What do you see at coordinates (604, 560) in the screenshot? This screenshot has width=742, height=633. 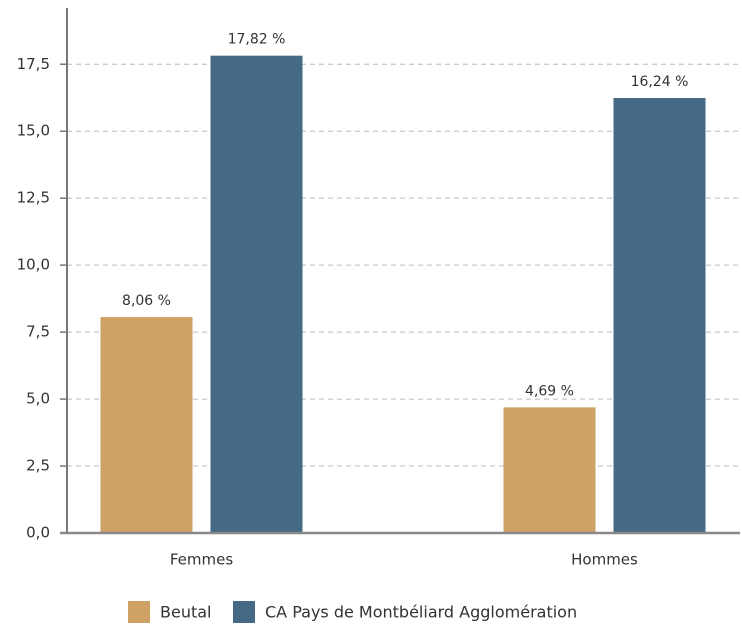 I see `x-tick-label: Hommes` at bounding box center [604, 560].